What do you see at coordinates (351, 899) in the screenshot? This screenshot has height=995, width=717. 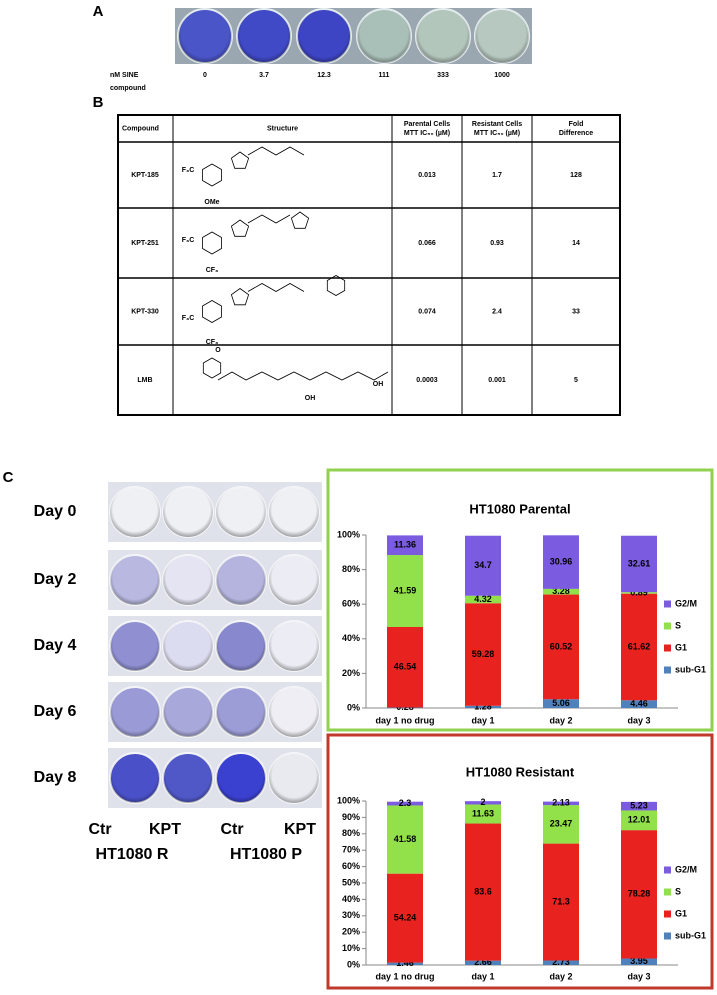 I see `y-tick-label: 40%` at bounding box center [351, 899].